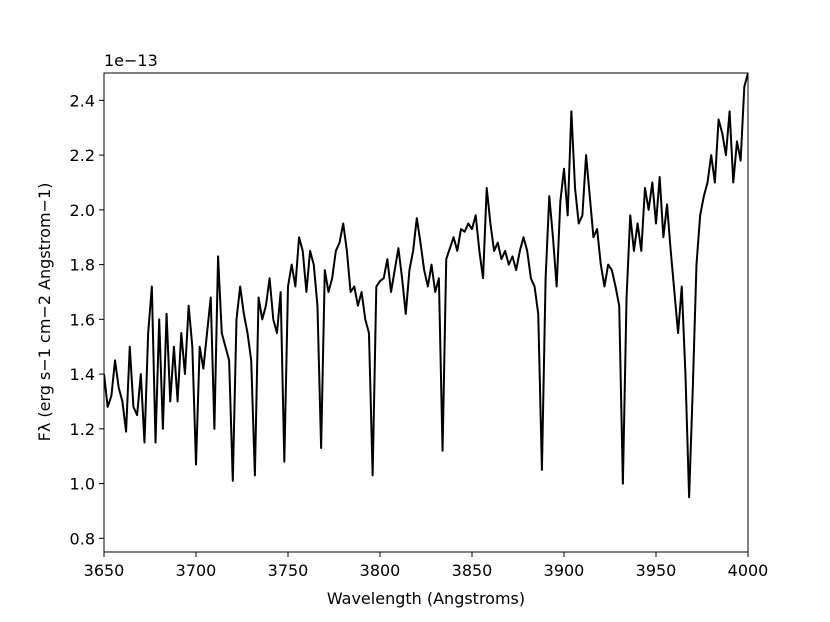 The width and height of the screenshot is (830, 622). What do you see at coordinates (82, 429) in the screenshot?
I see `y-tick-label: 1.2` at bounding box center [82, 429].